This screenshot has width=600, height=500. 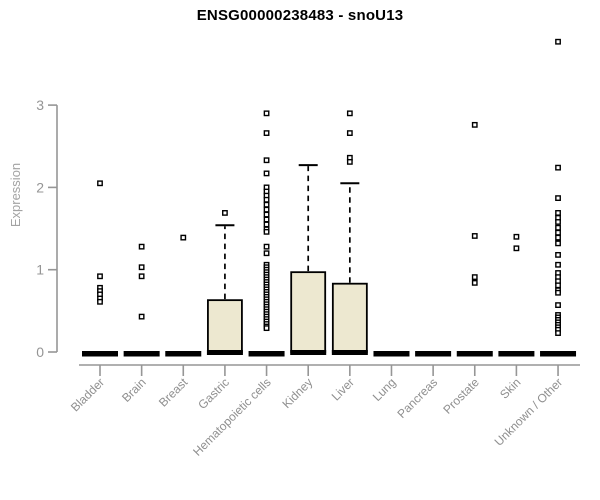 What do you see at coordinates (417, 398) in the screenshot?
I see `x-tick-label: Pancreas` at bounding box center [417, 398].